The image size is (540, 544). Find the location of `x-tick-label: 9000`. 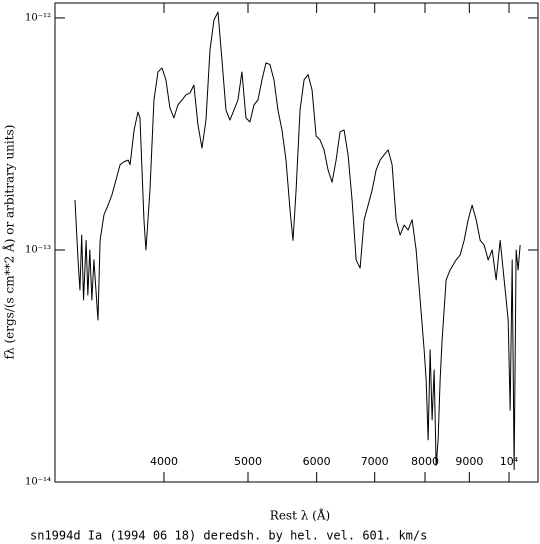

x-tick-label: 9000 is located at coordinates (469, 461).